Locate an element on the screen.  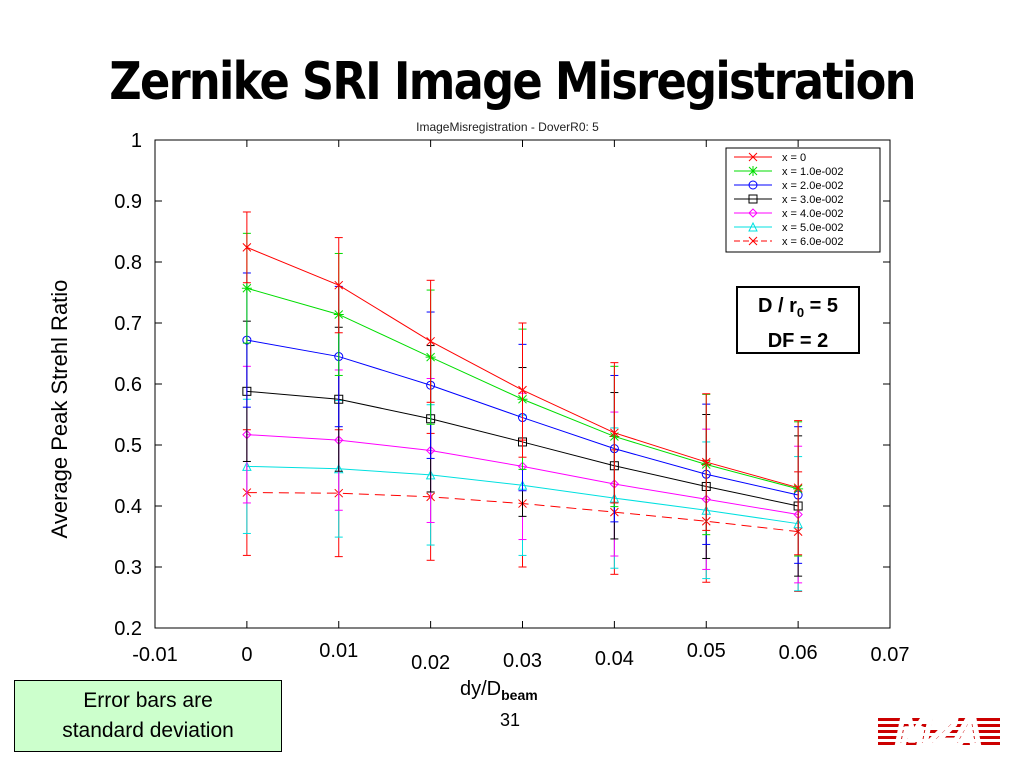
x-tick-label: 0.06 is located at coordinates (798, 653).